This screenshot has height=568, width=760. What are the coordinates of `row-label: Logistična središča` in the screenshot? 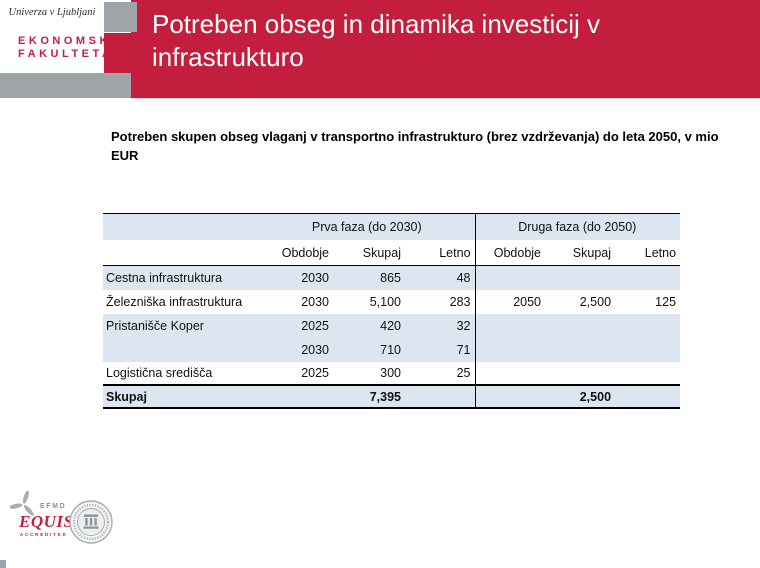 It's located at (181, 373).